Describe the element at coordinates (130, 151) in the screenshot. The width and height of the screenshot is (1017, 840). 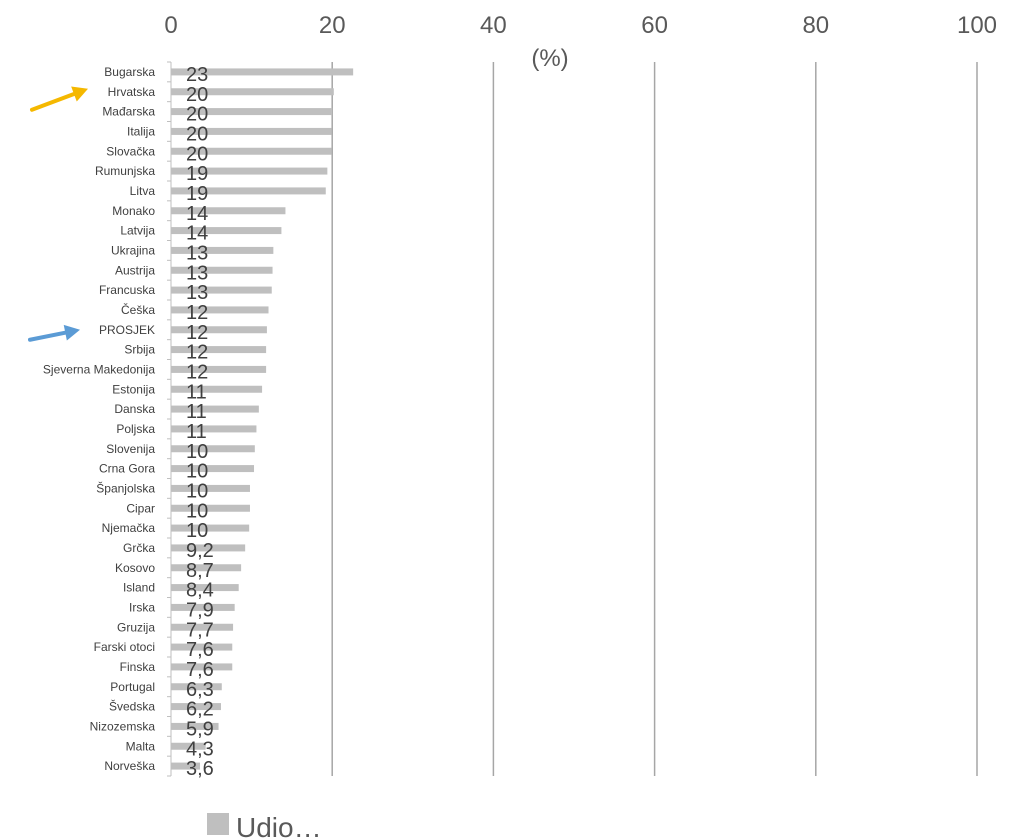
I see `category-label: Slovačka` at that location.